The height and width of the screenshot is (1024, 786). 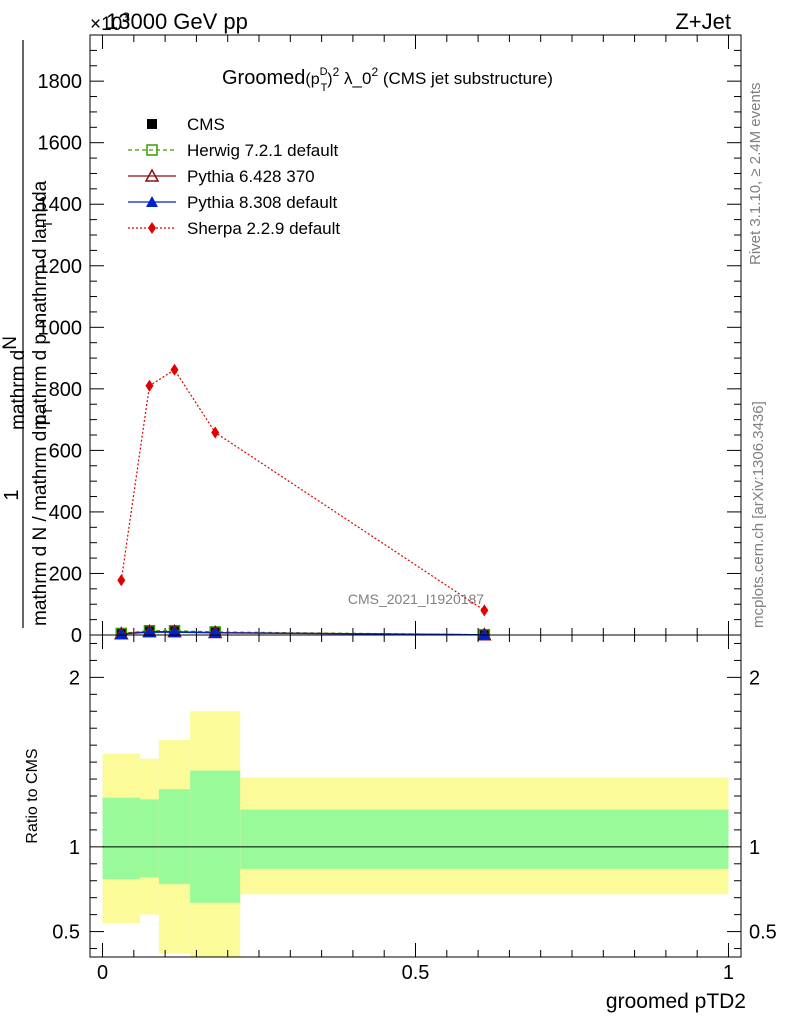 I want to click on ratio-xtick-label: 1, so click(x=728, y=973).